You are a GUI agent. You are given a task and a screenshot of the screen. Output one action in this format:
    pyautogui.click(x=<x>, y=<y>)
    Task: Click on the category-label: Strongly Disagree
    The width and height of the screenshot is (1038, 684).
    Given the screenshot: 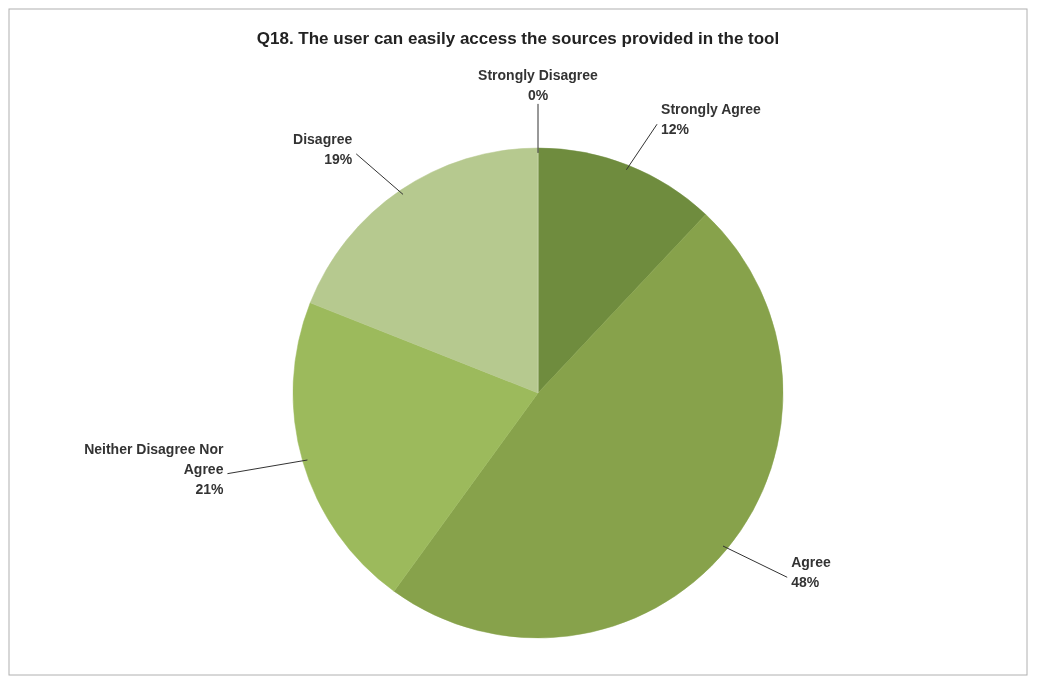 What is the action you would take?
    pyautogui.click(x=538, y=74)
    